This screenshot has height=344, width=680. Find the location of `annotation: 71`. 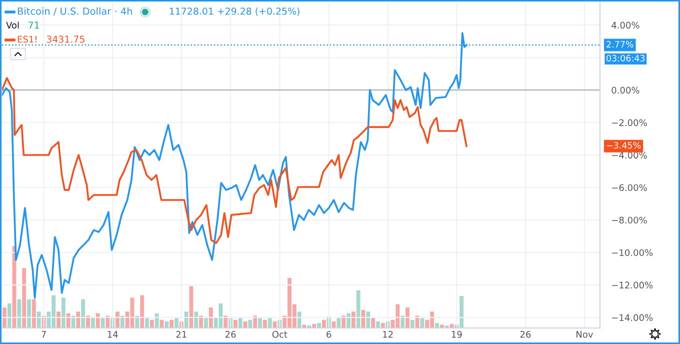

annotation: 71 is located at coordinates (33, 25).